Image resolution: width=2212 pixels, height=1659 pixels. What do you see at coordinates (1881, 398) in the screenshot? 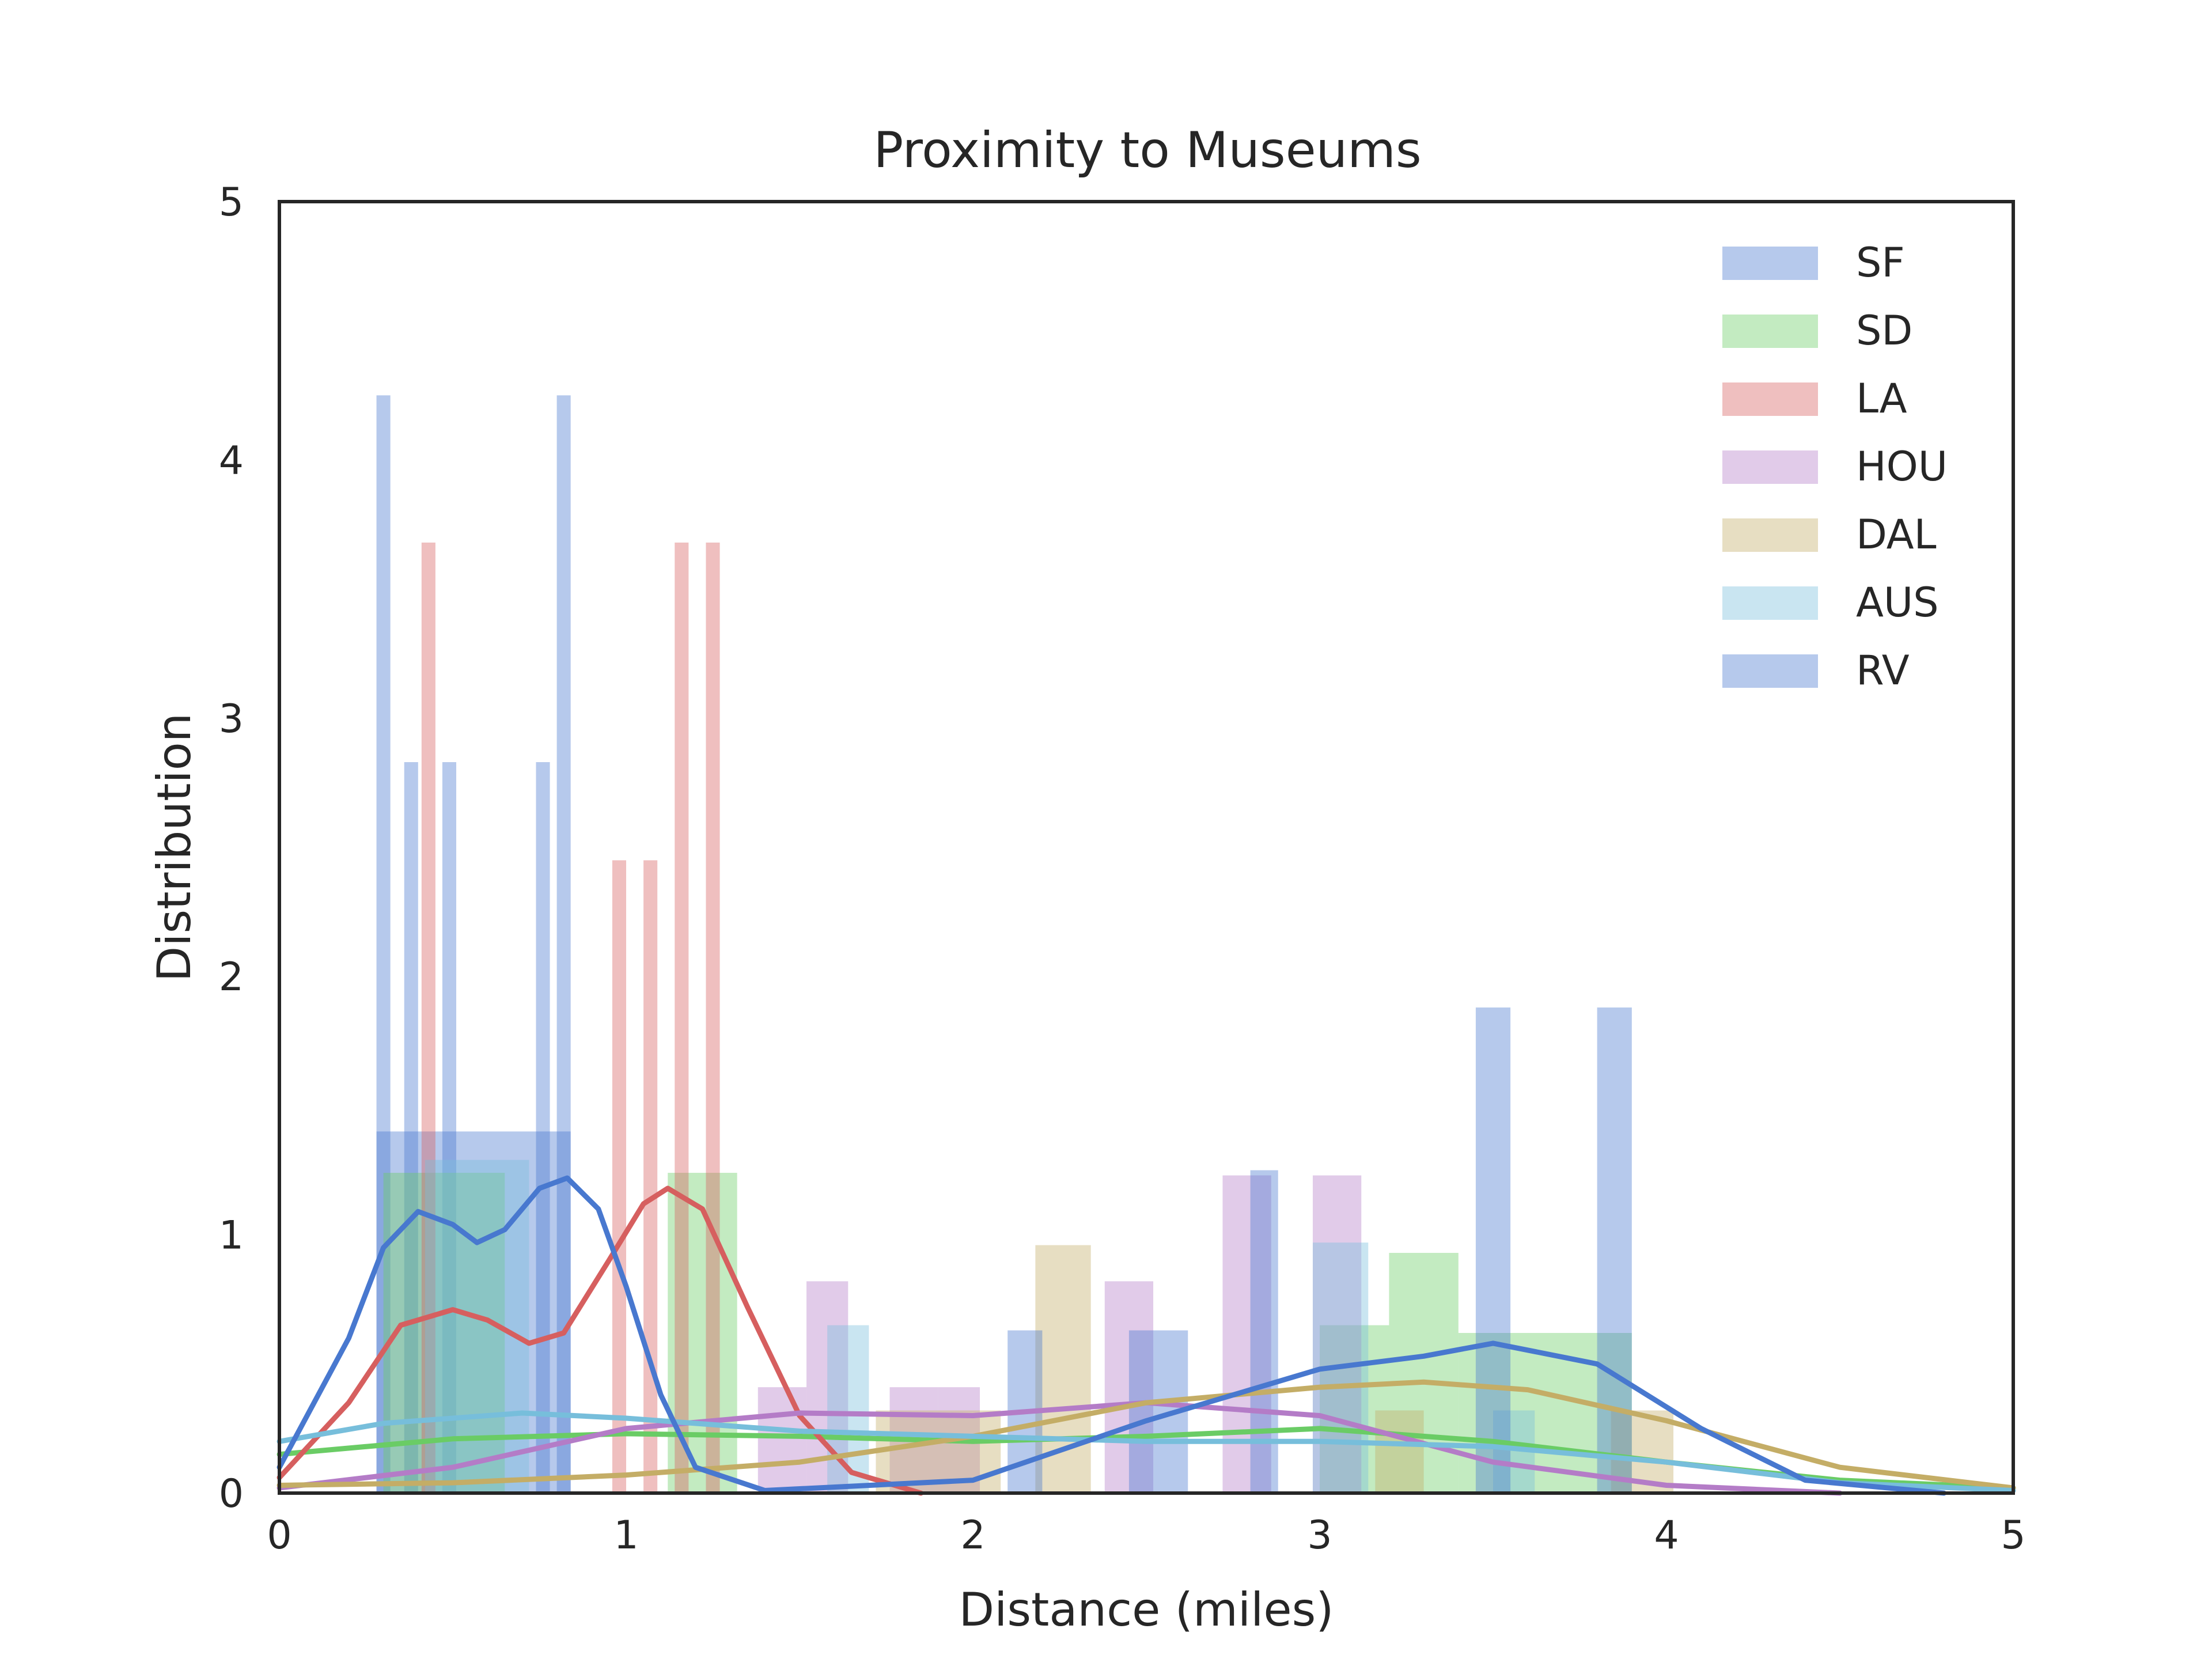
I see `legend-label-la: LA` at bounding box center [1881, 398].